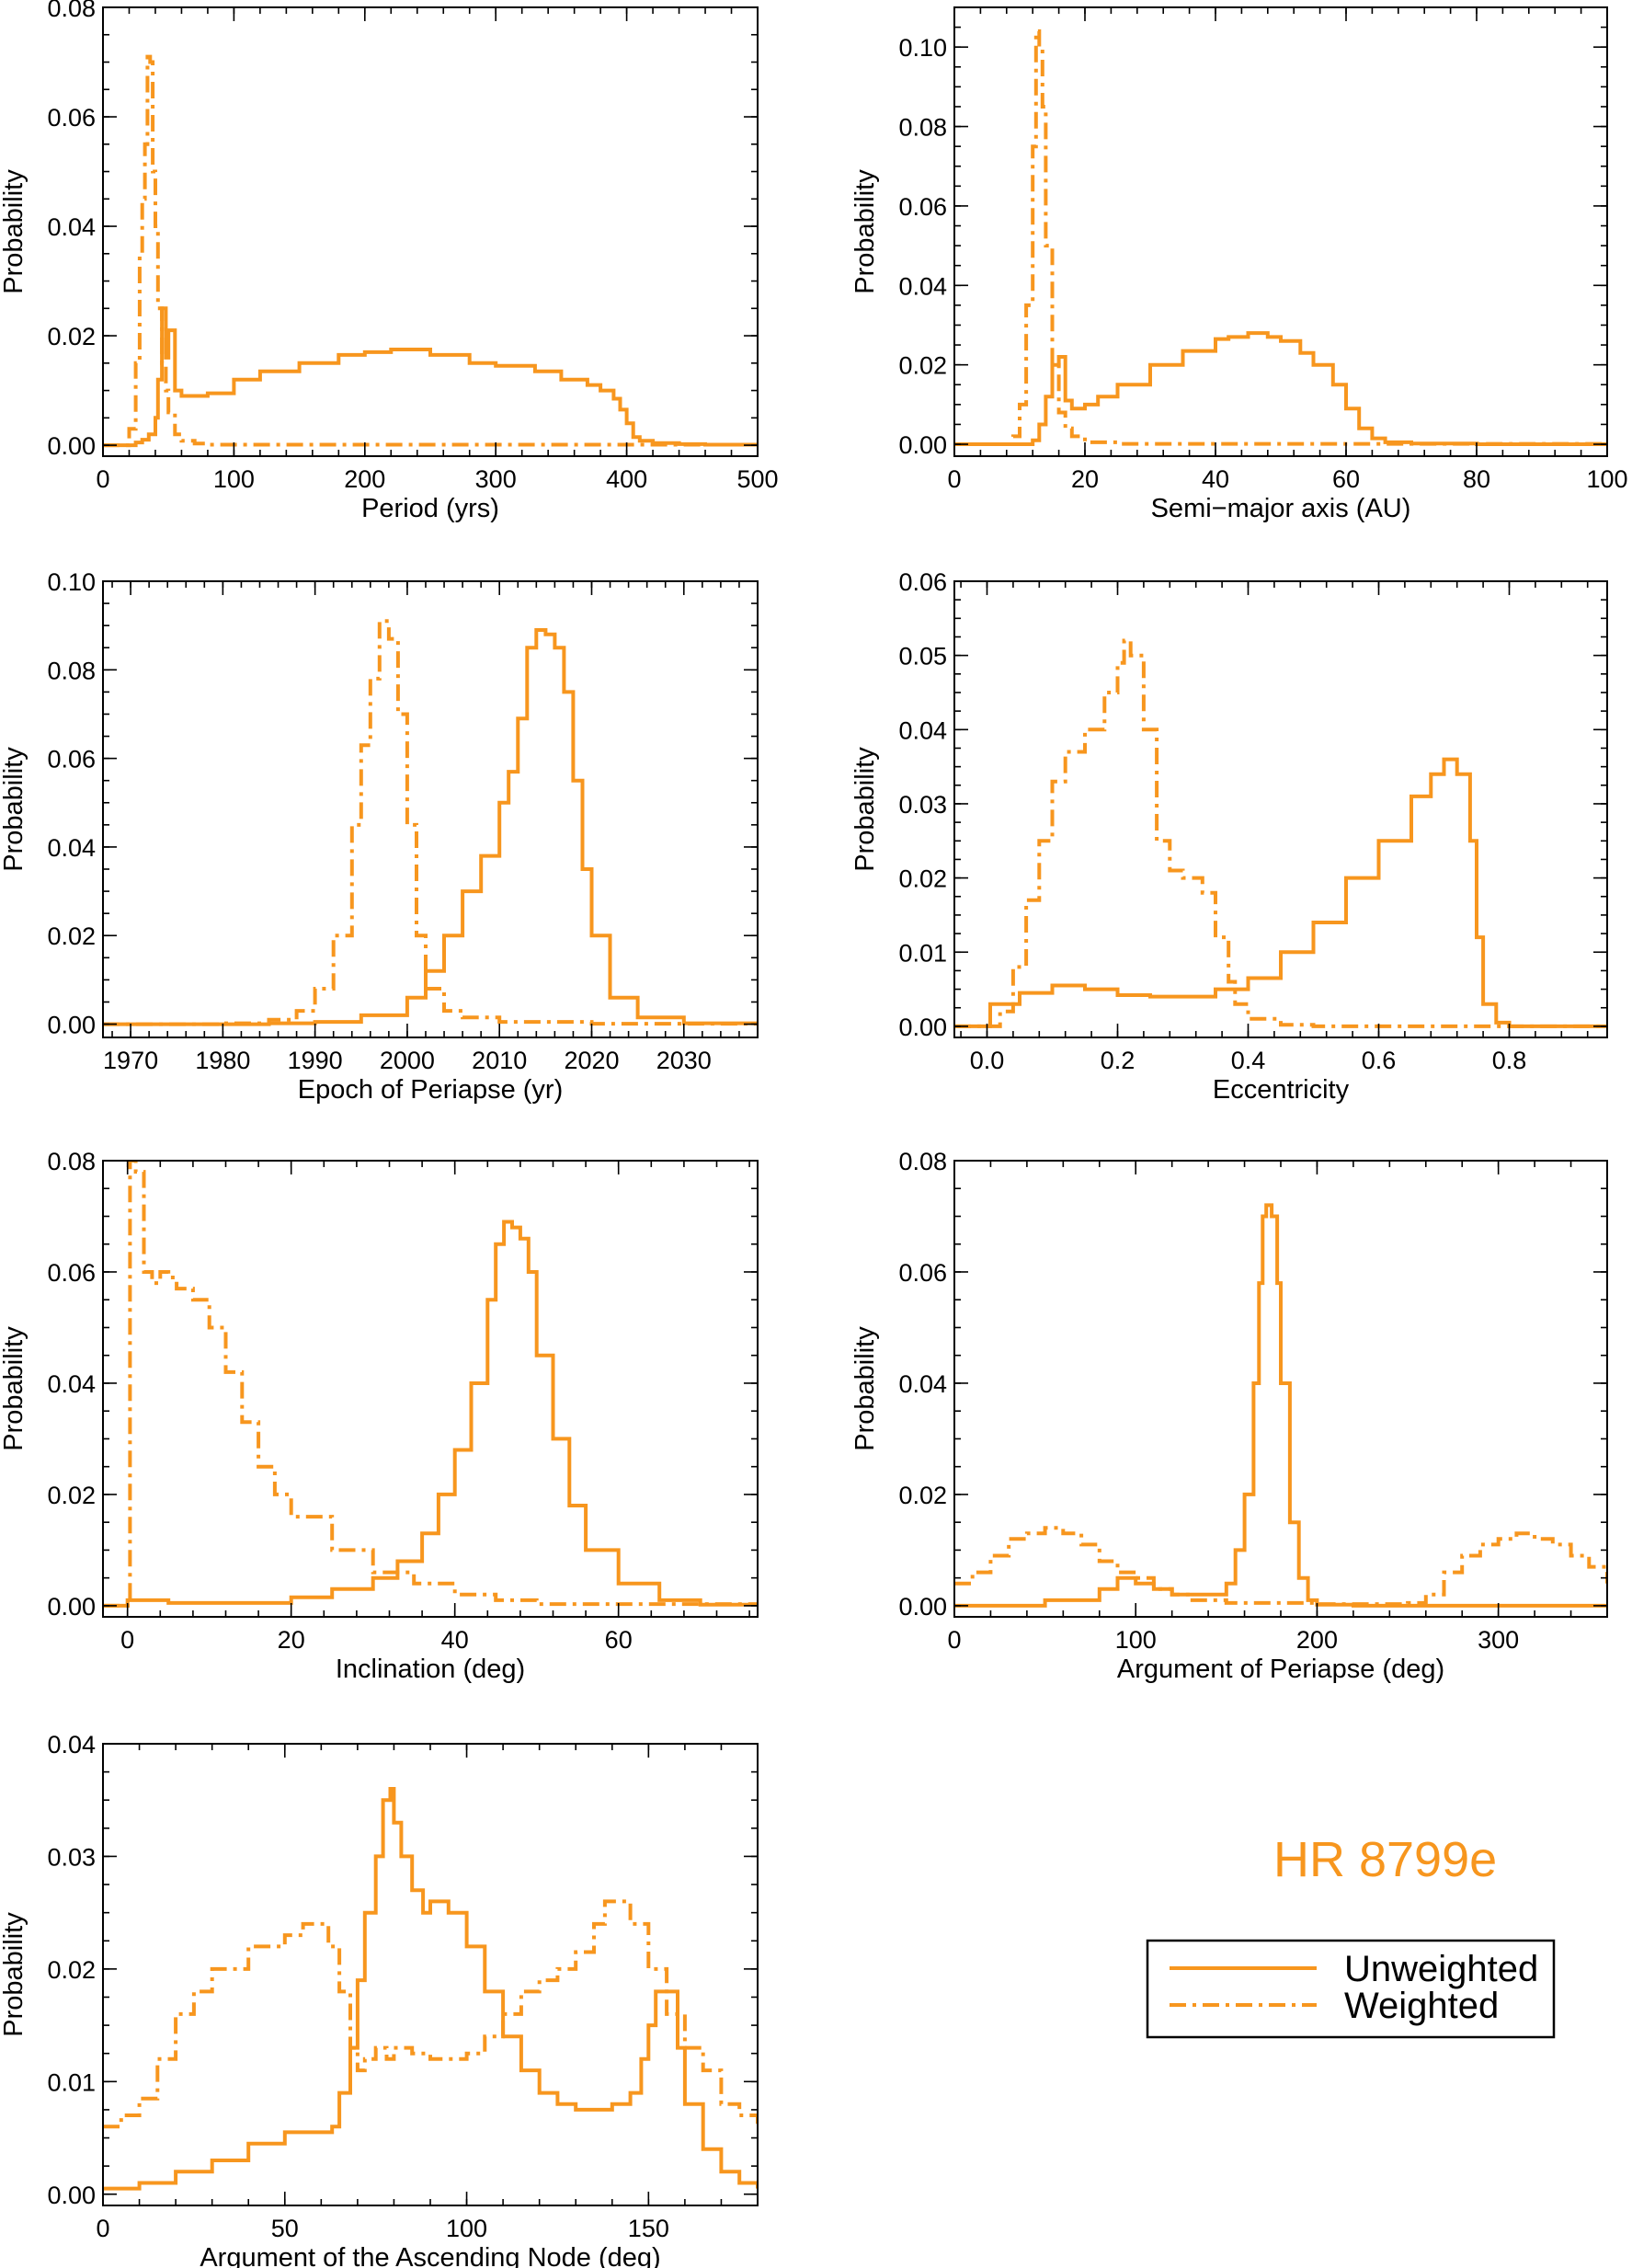 The width and height of the screenshot is (1632, 2268). Describe the element at coordinates (1346, 479) in the screenshot. I see `x-tick-label: 60` at that location.